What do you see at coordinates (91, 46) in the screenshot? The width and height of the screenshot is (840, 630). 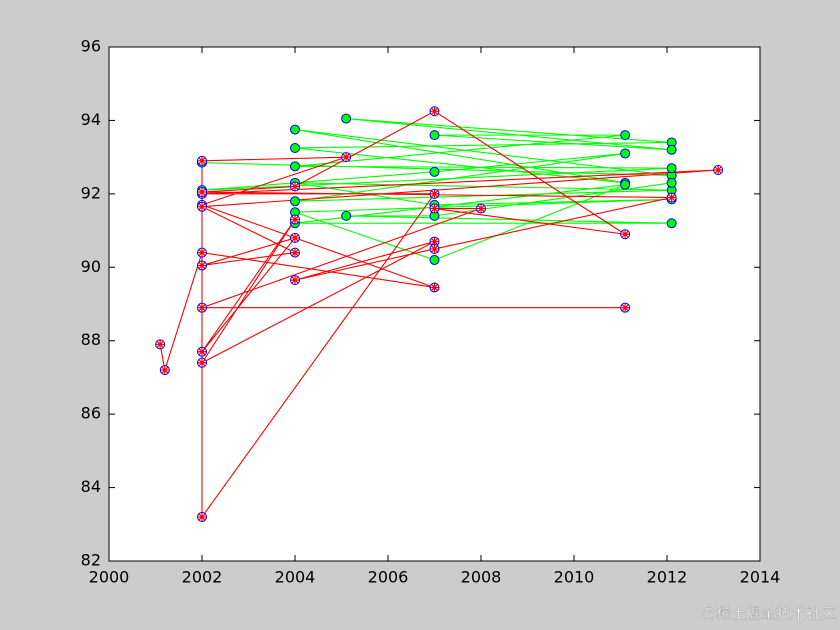 I see `y-tick-label: 96` at bounding box center [91, 46].